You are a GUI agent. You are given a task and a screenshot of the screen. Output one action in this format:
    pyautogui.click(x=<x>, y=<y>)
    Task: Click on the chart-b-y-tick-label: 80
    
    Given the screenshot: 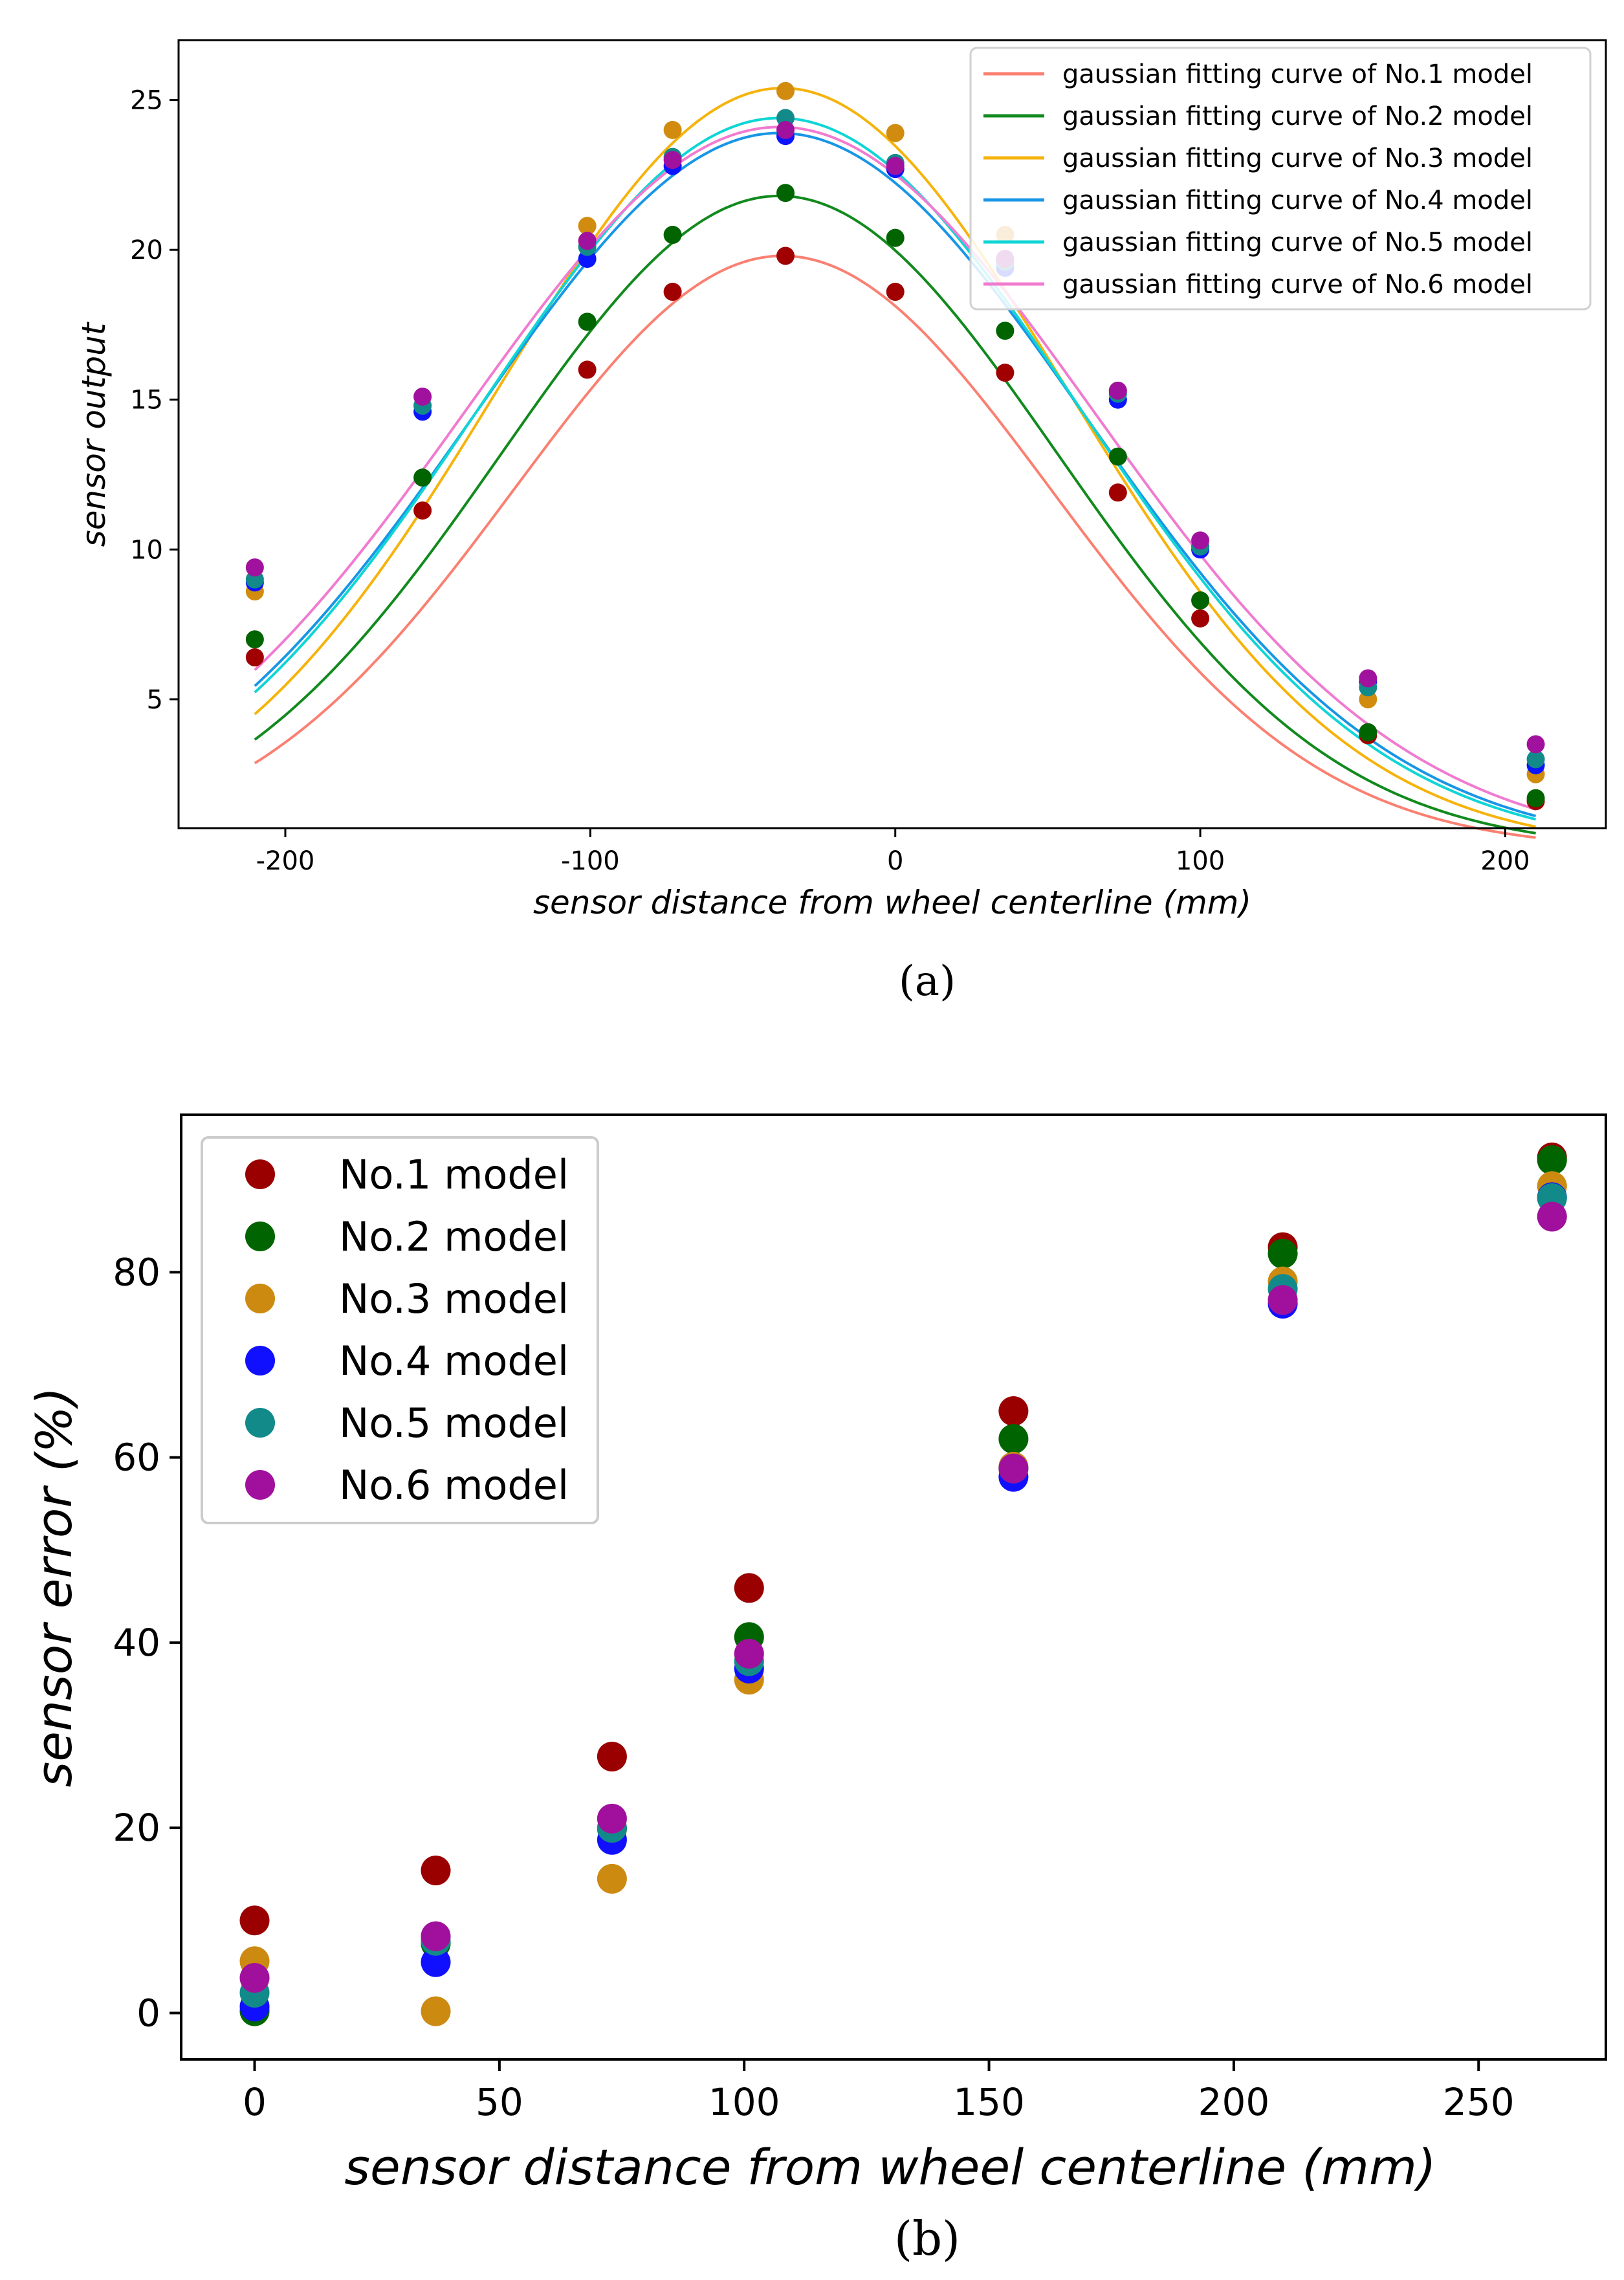 What is the action you would take?
    pyautogui.click(x=137, y=1272)
    